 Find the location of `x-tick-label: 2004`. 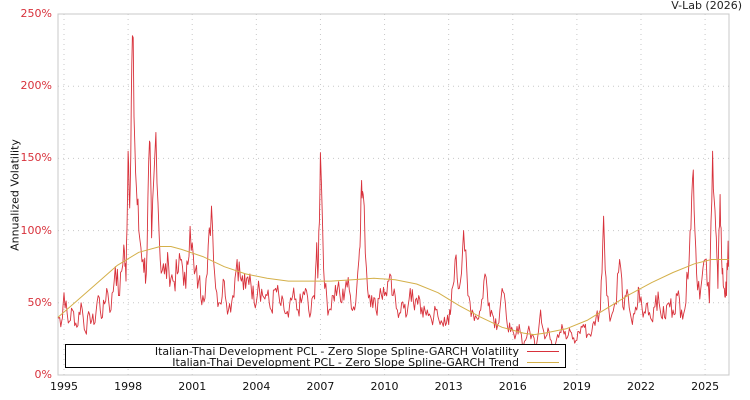

x-tick-label: 2004 is located at coordinates (256, 386).